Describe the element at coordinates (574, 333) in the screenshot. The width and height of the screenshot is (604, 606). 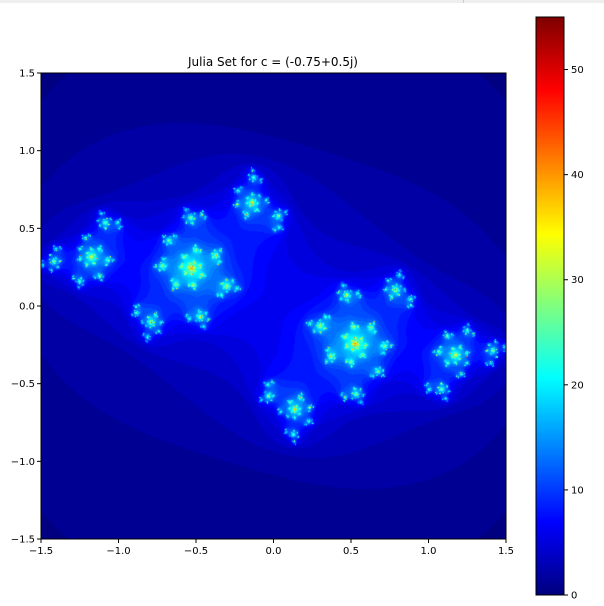
I see `colorbar-axis: 0 10 20 30 40 50` at that location.